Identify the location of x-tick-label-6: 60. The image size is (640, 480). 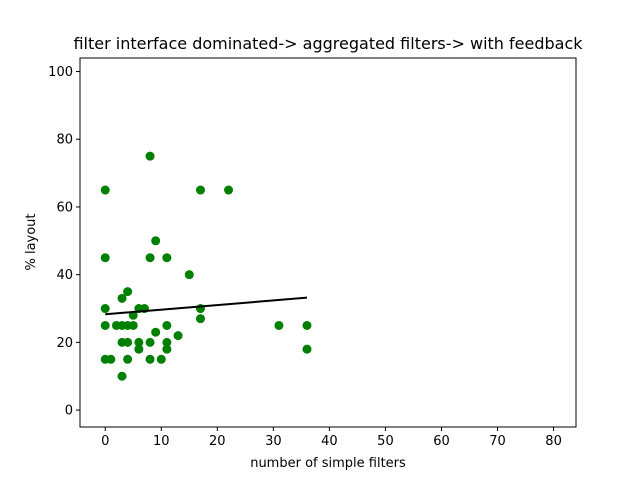
(441, 441).